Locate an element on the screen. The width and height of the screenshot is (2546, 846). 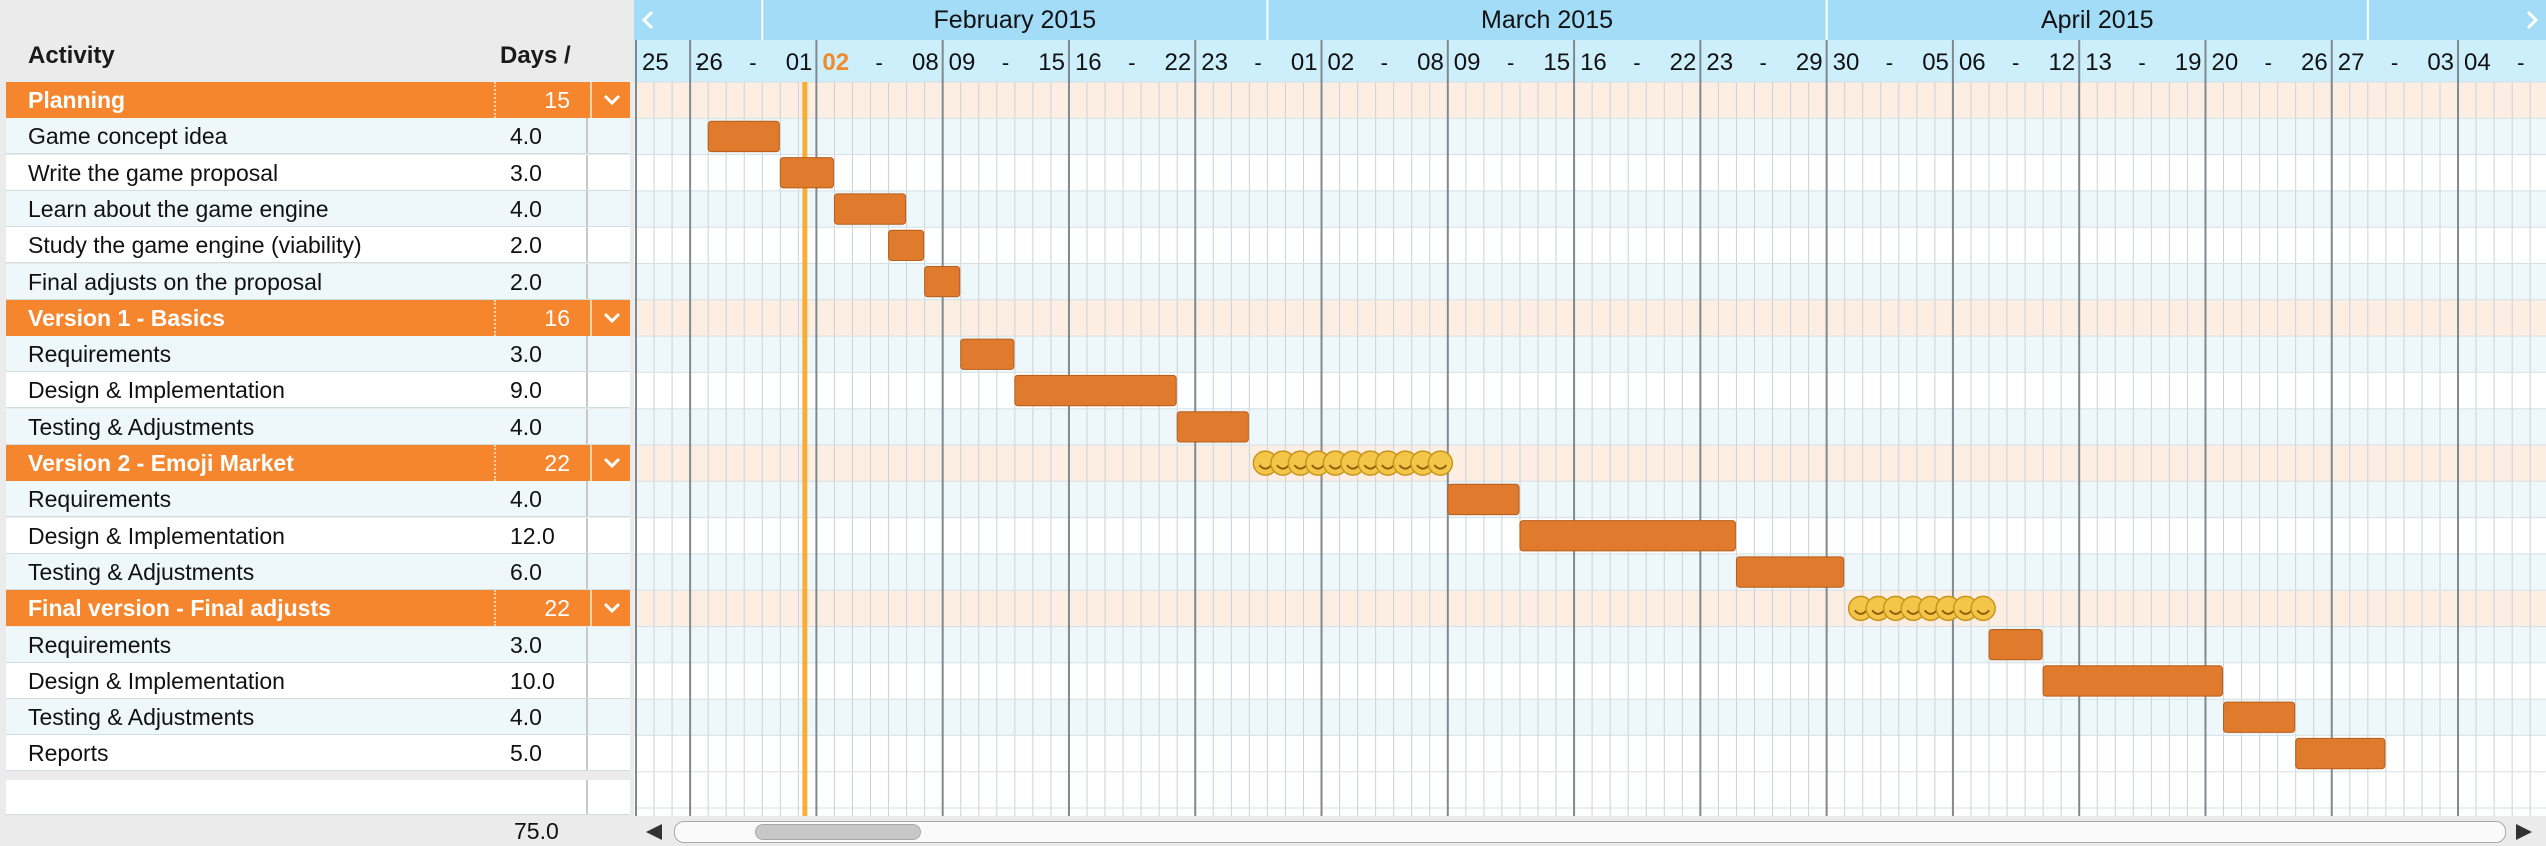
week-start-label: 27 is located at coordinates (2351, 62).